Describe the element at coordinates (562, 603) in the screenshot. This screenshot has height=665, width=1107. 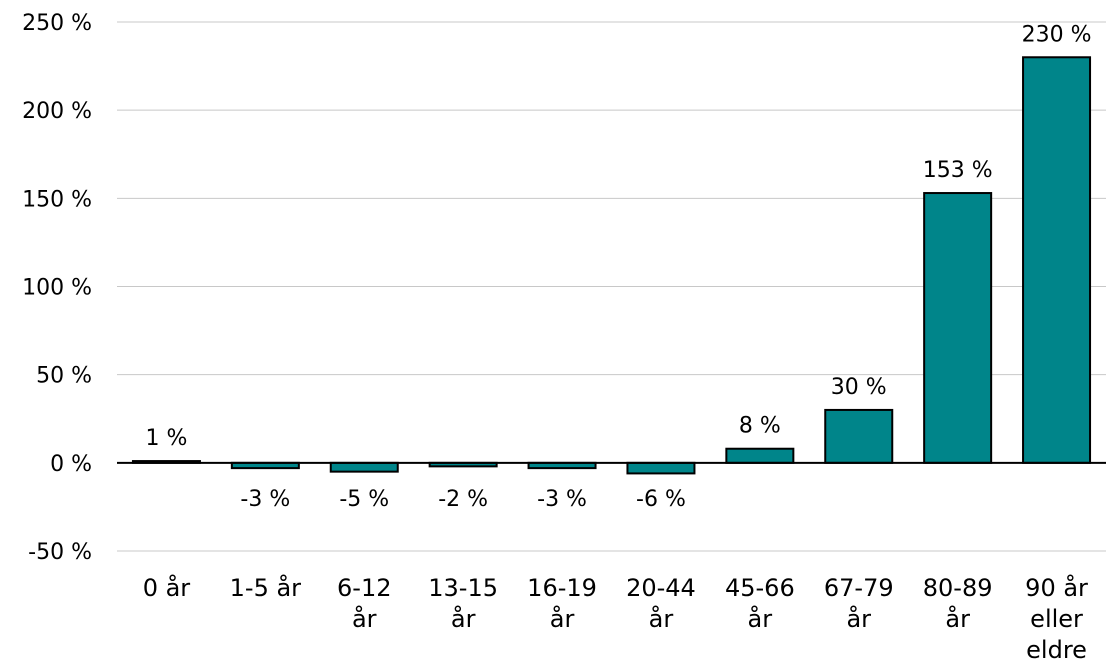
I see `category-label: 16-19 år` at that location.